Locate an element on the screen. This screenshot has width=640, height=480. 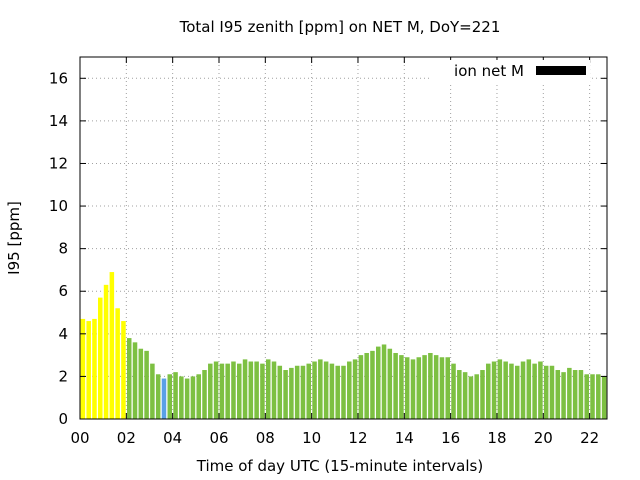
x-tick-label: 04 is located at coordinates (172, 438).